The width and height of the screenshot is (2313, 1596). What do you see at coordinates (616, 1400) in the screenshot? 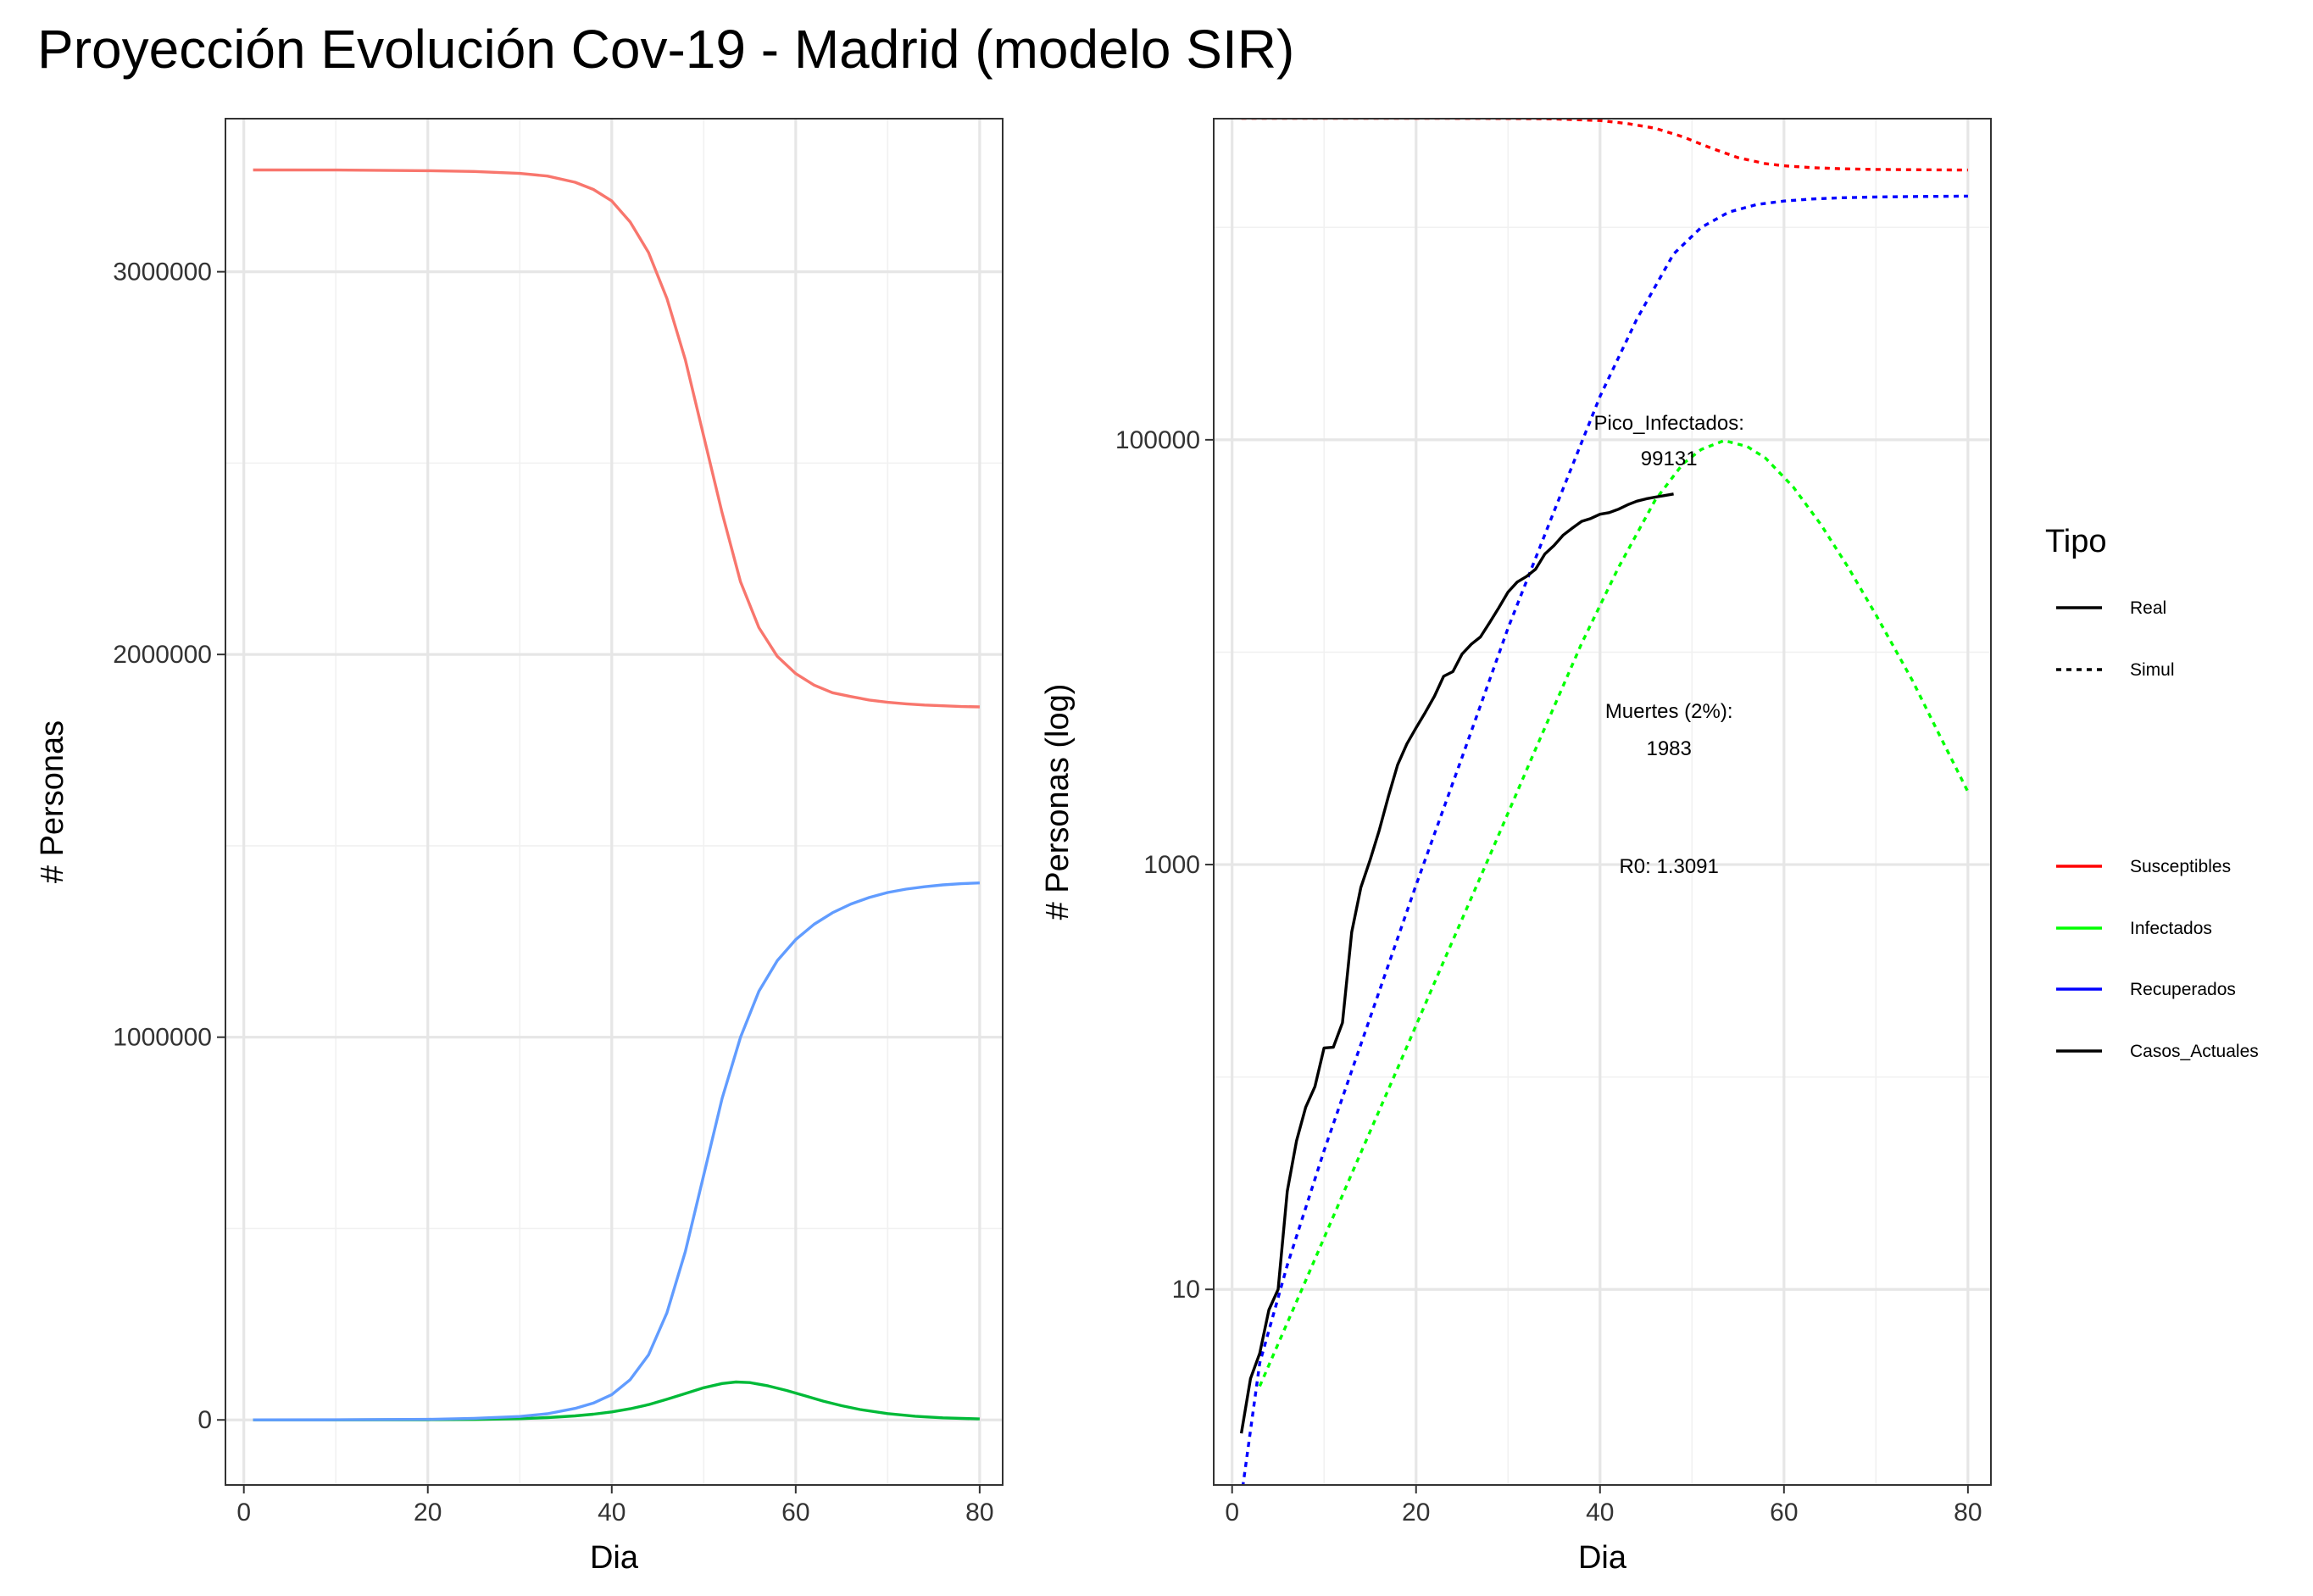
I see `series-1-line` at bounding box center [616, 1400].